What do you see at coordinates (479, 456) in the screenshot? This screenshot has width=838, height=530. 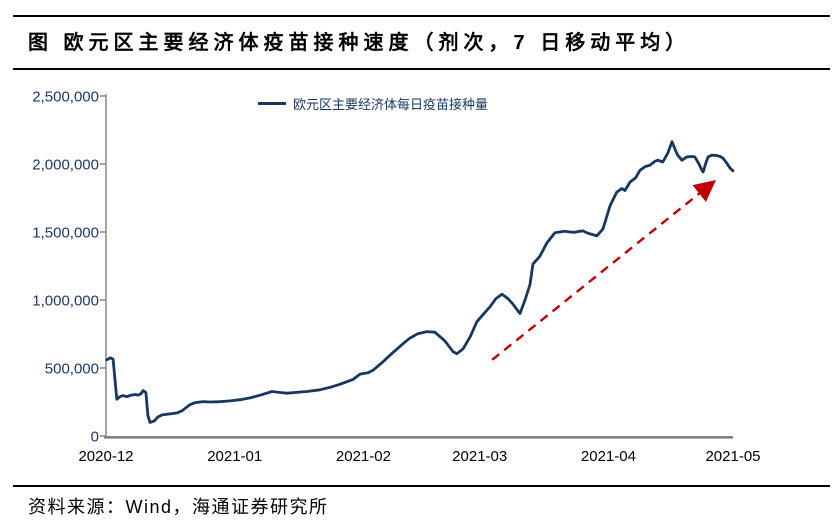 I see `x-axis-label: 2021-03` at bounding box center [479, 456].